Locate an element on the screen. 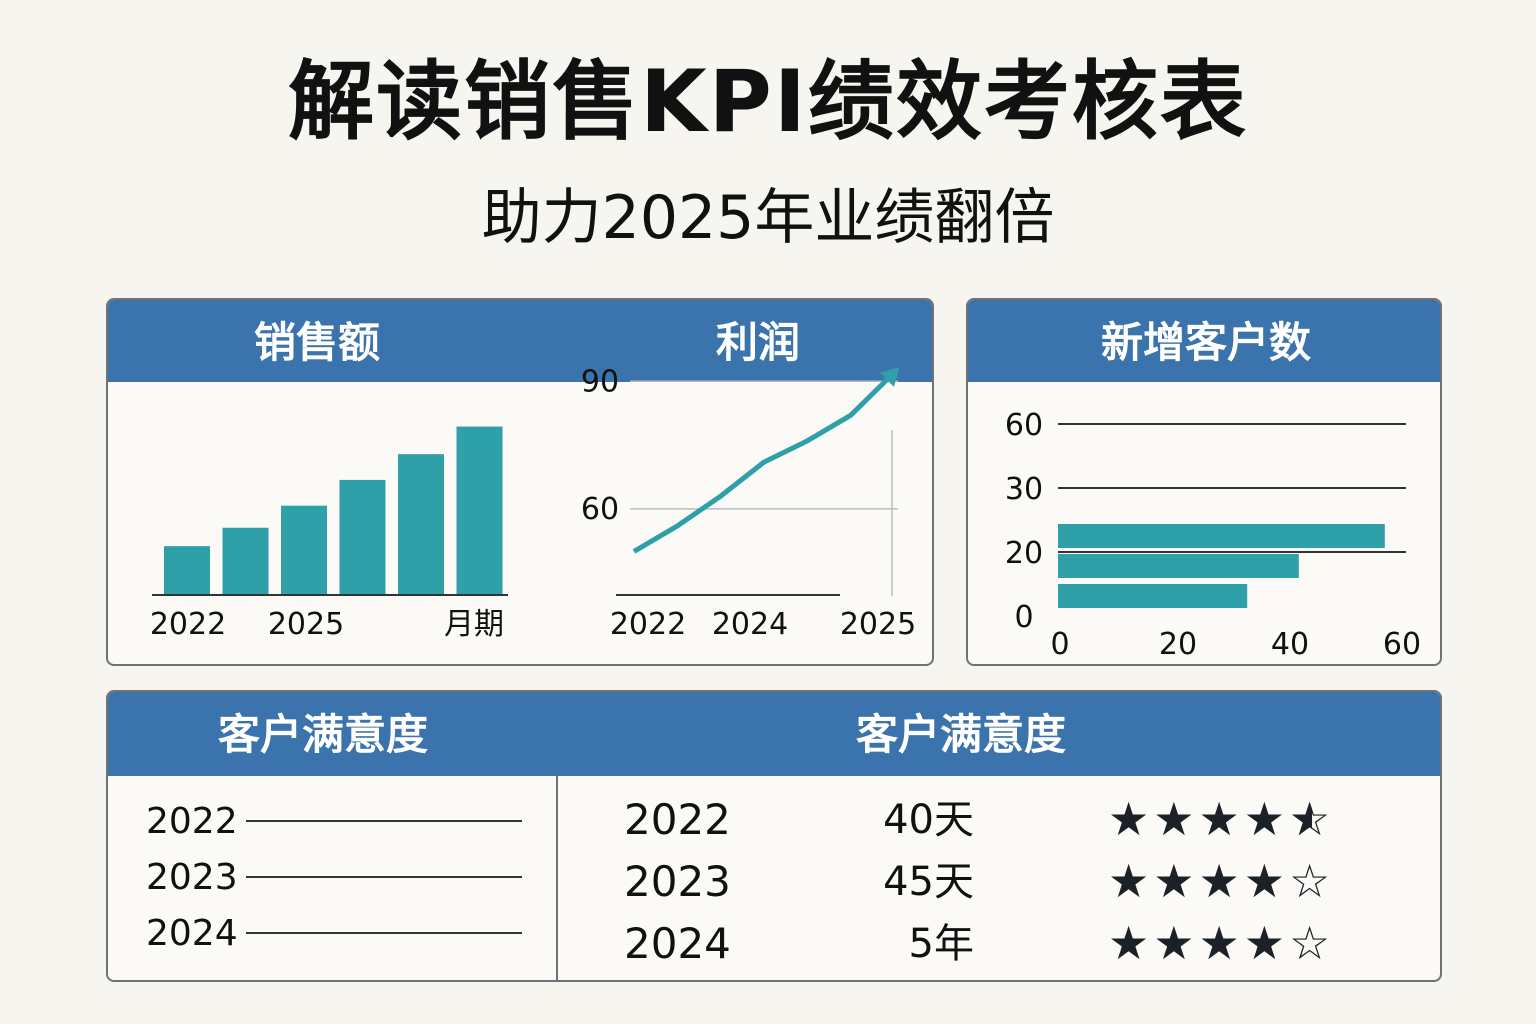  new-customers-chart: 60 30 20 00 20 40 60 is located at coordinates (1213, 535).